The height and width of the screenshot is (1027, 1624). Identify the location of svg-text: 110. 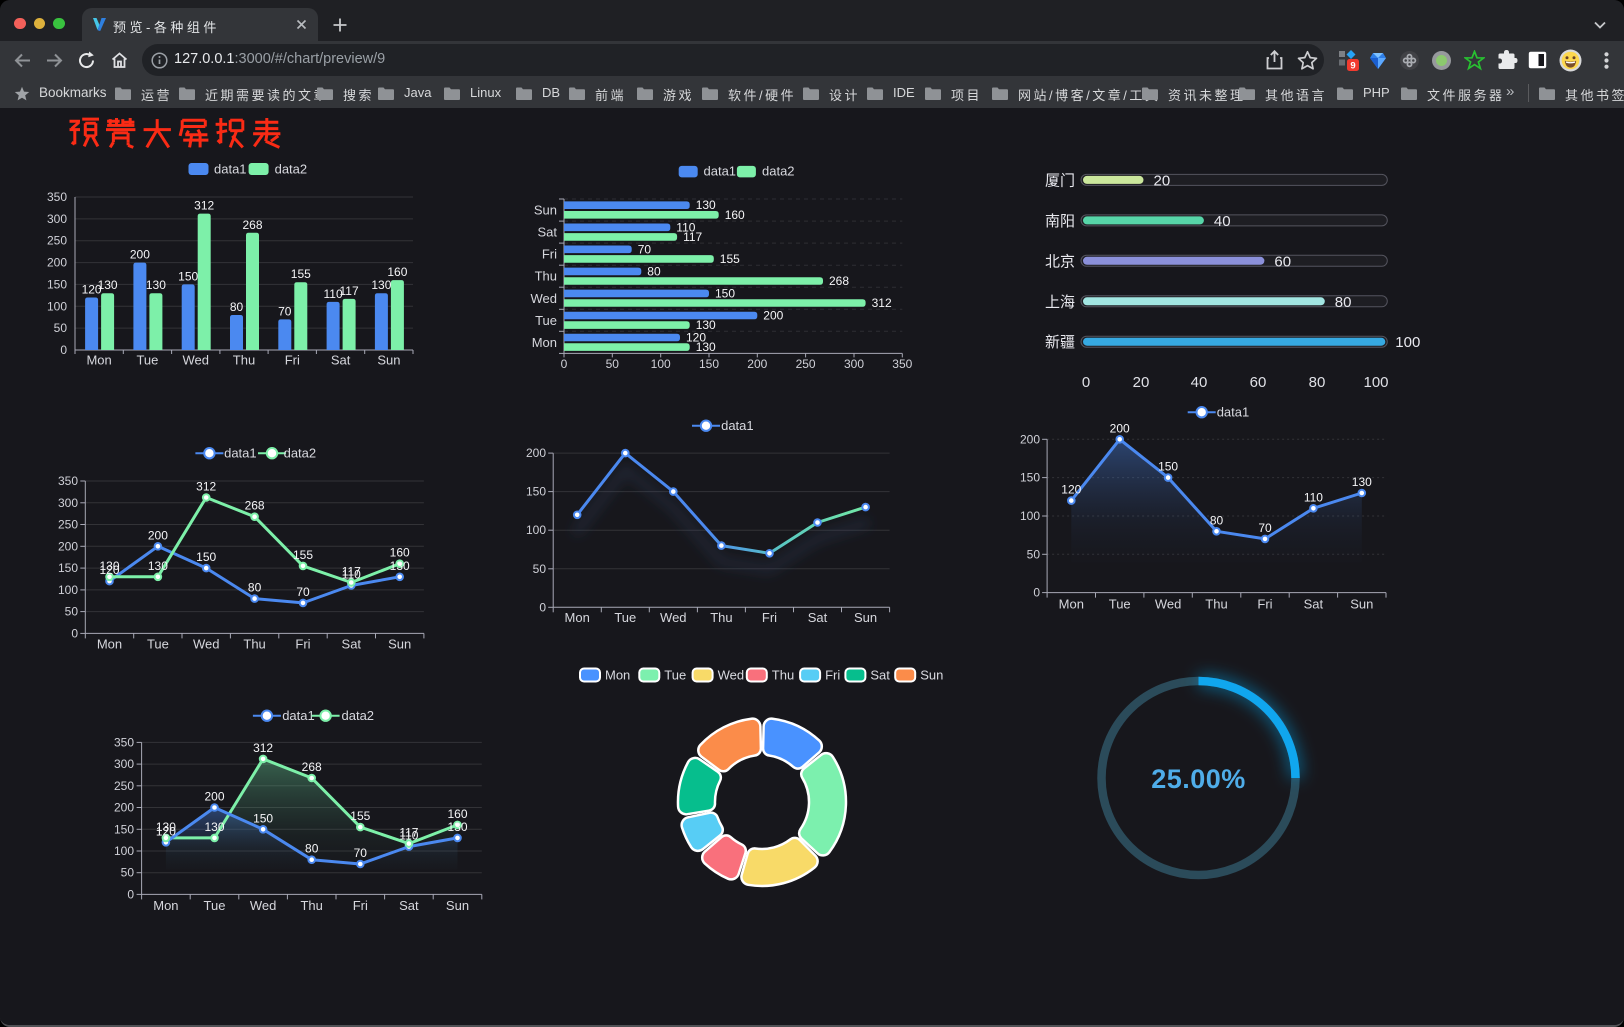
(333, 294).